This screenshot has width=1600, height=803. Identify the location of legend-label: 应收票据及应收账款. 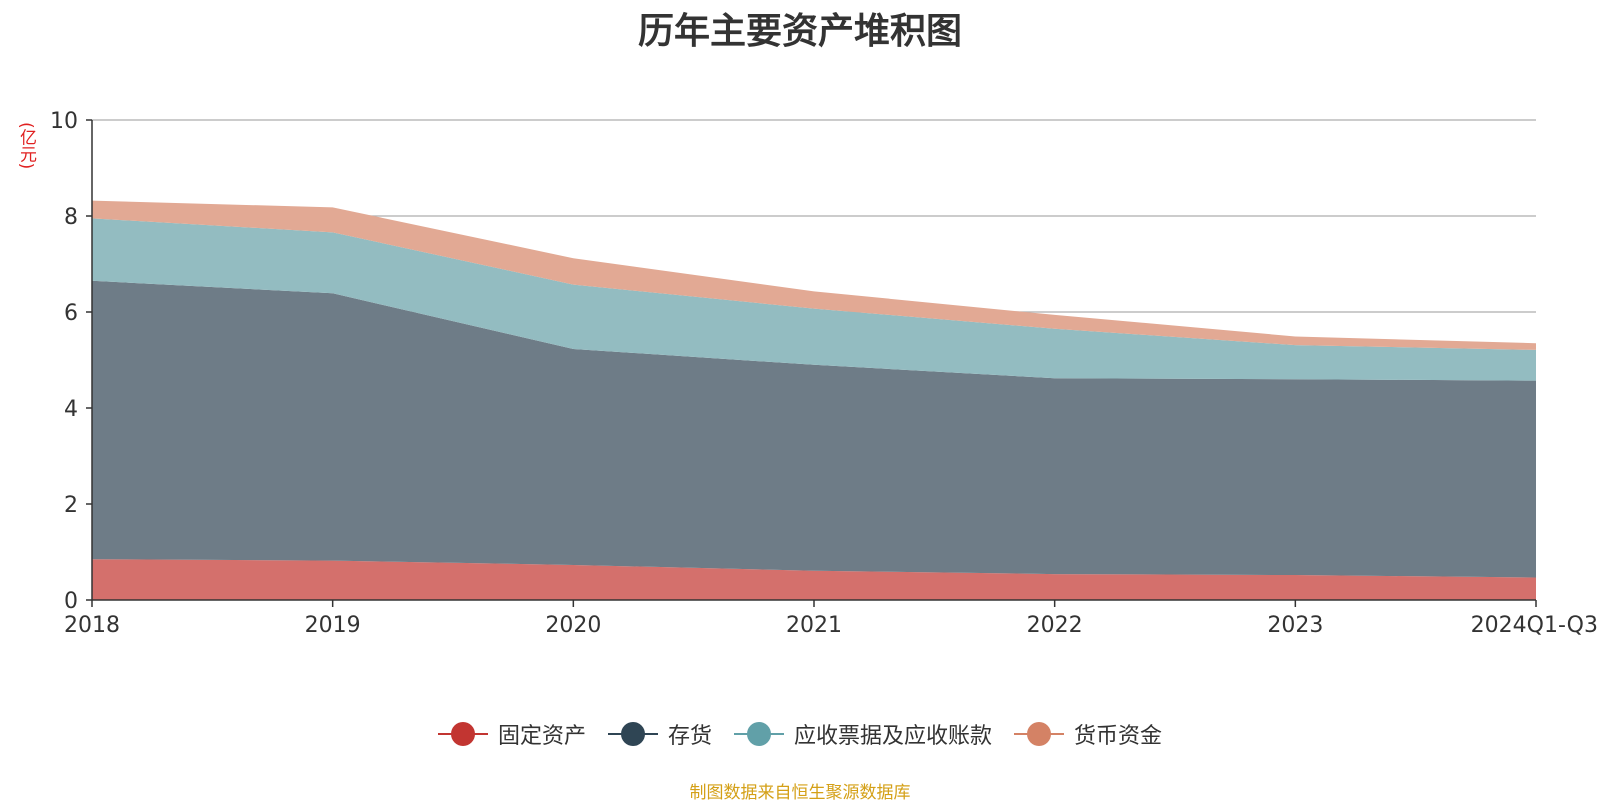
(893, 736).